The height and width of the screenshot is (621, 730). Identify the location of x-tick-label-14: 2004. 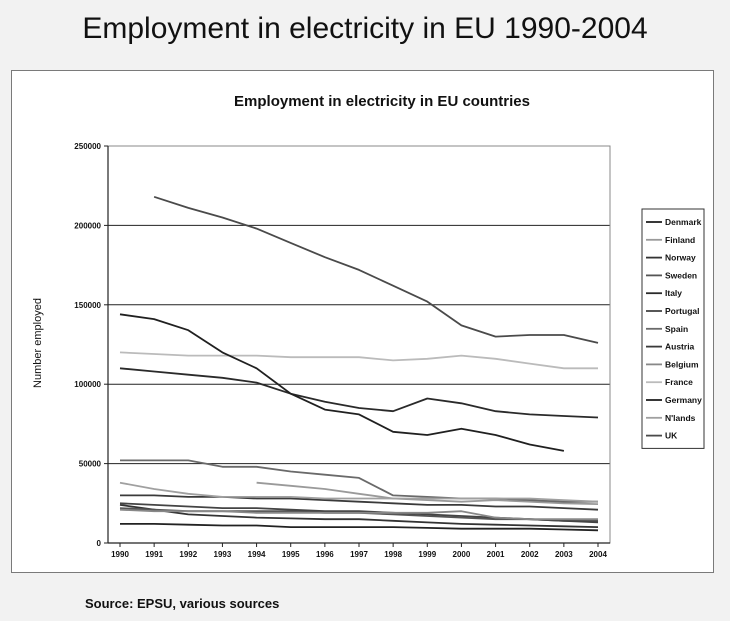
(598, 554).